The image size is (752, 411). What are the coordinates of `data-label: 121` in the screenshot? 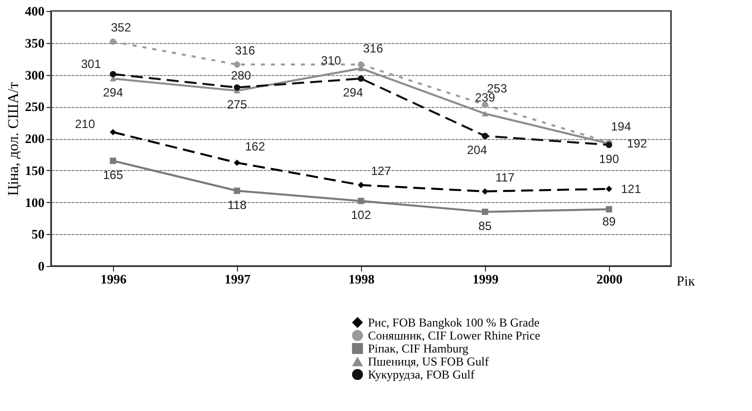 It's located at (631, 189).